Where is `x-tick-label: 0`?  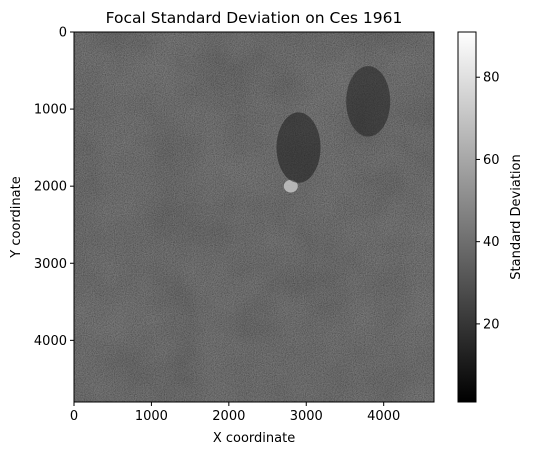 x-tick-label: 0 is located at coordinates (74, 416).